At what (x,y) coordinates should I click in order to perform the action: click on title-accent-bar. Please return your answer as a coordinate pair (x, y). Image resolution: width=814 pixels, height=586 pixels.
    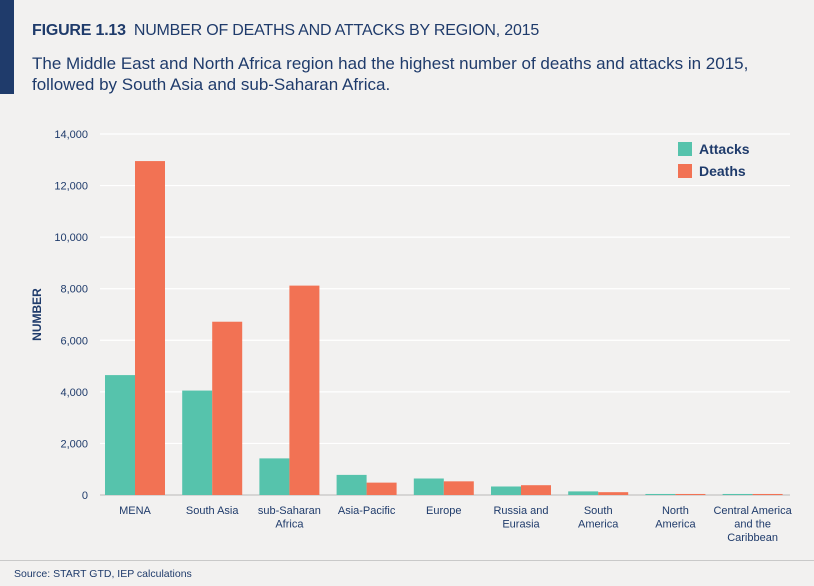
    Looking at the image, I should click on (7, 47).